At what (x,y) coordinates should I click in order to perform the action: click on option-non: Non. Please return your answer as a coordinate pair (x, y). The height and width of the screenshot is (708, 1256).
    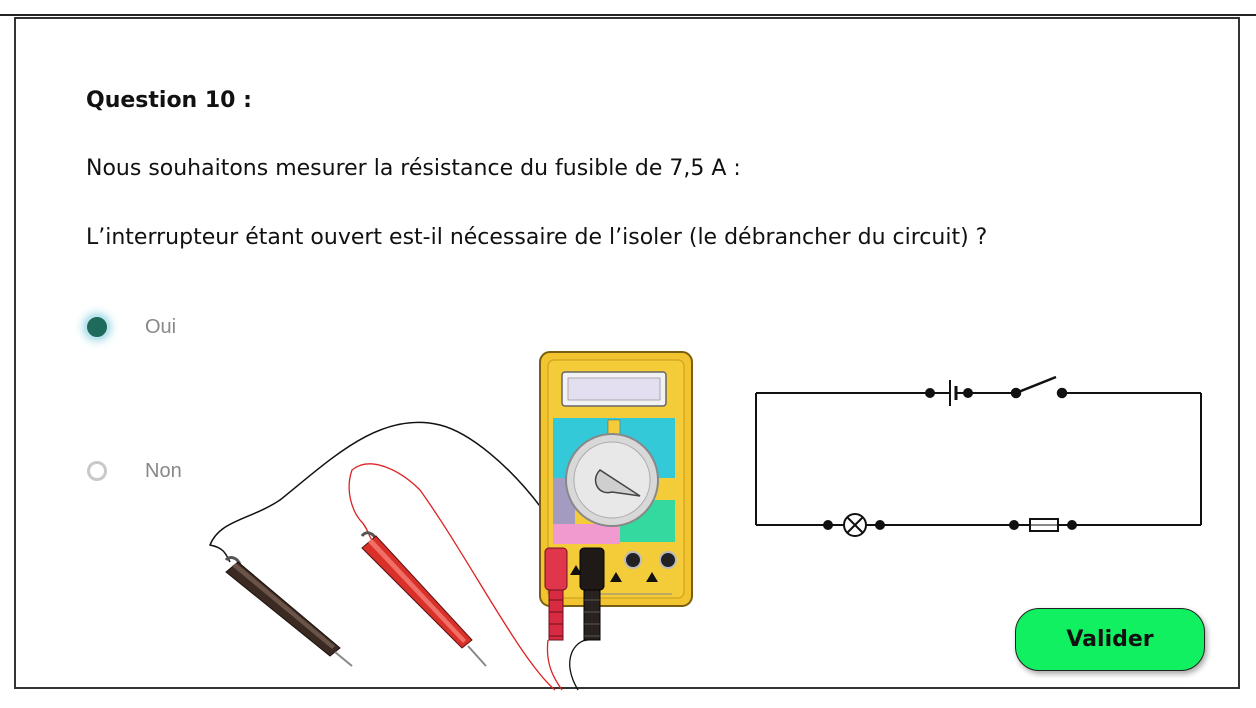
    Looking at the image, I should click on (133, 471).